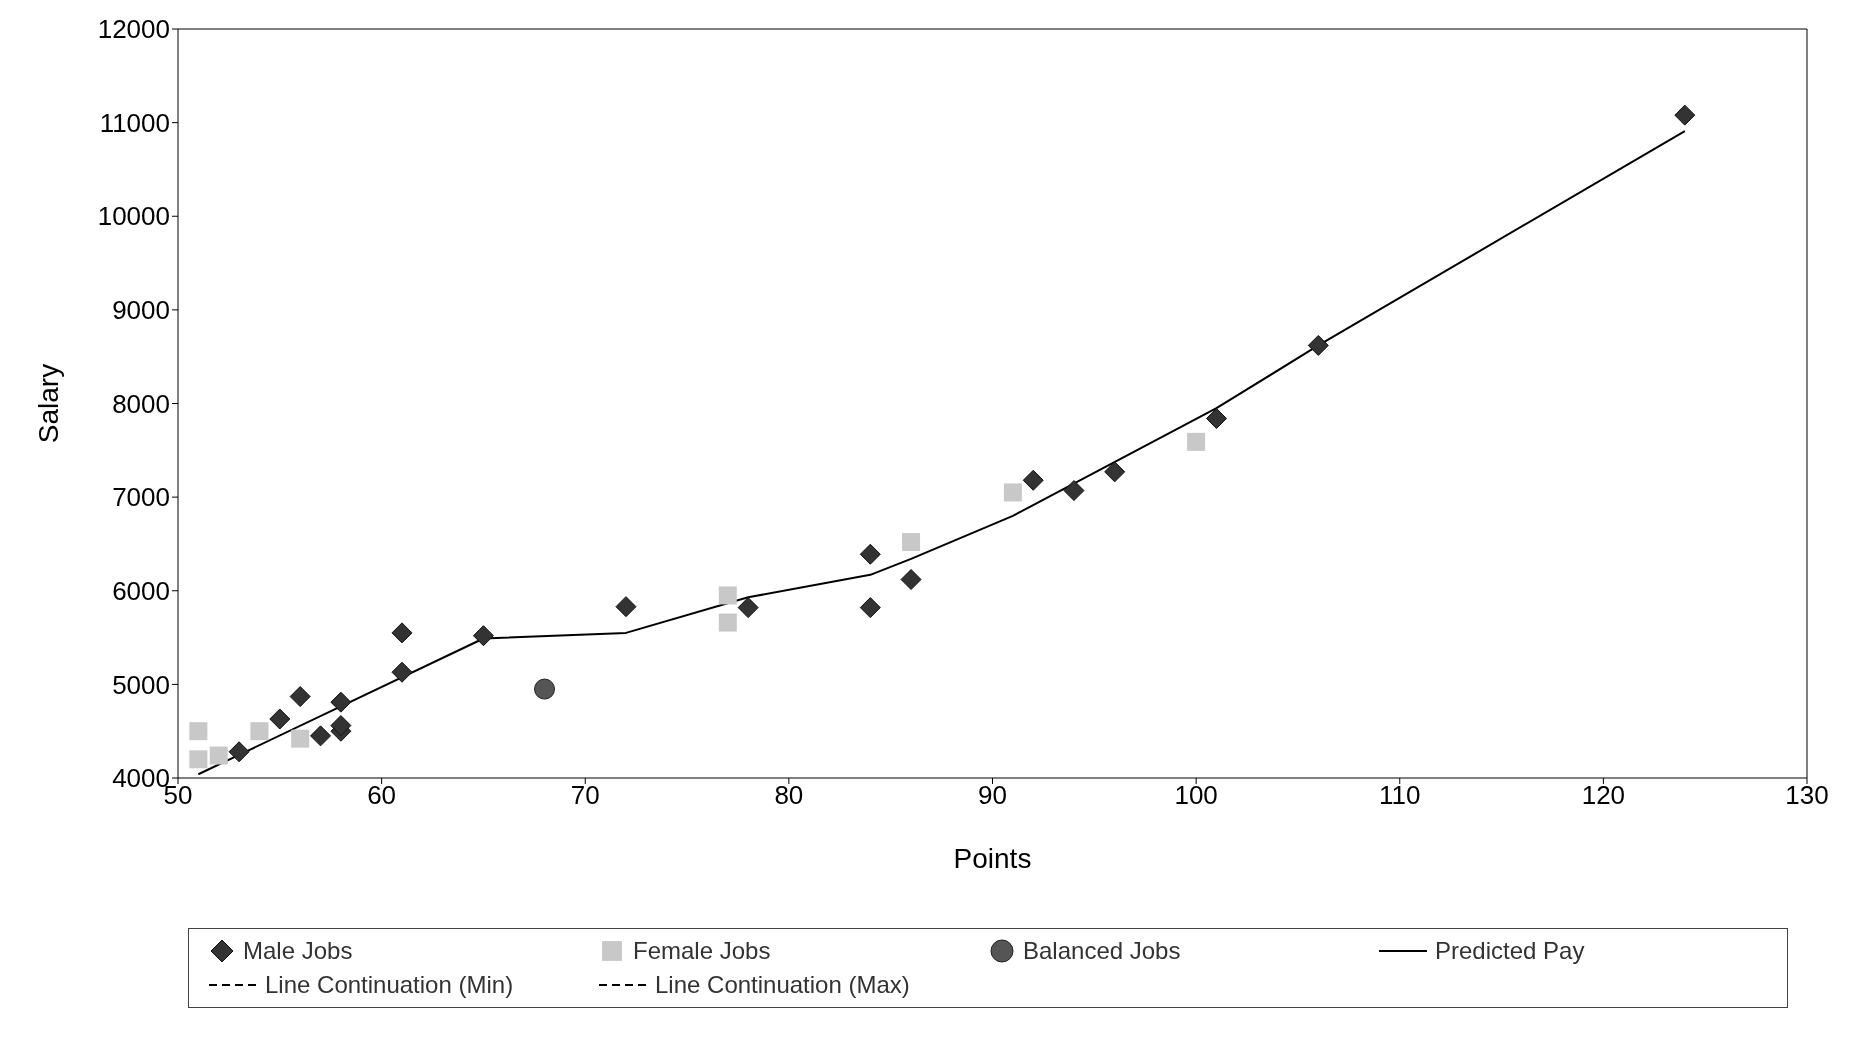  Describe the element at coordinates (48, 403) in the screenshot. I see `y-axis-title: Salary` at that location.